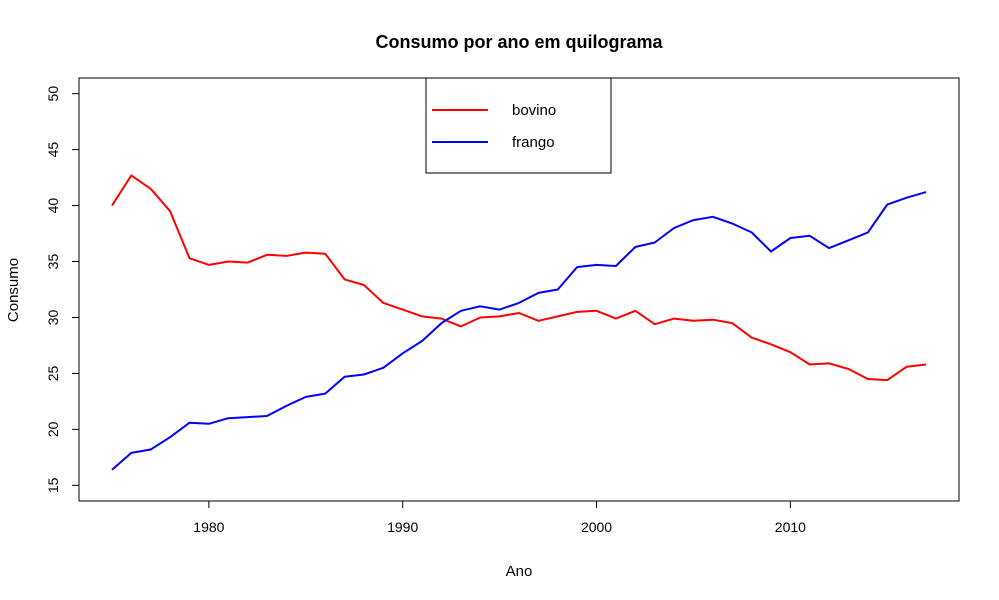  Describe the element at coordinates (596, 527) in the screenshot. I see `x-tick-label: 2000` at that location.